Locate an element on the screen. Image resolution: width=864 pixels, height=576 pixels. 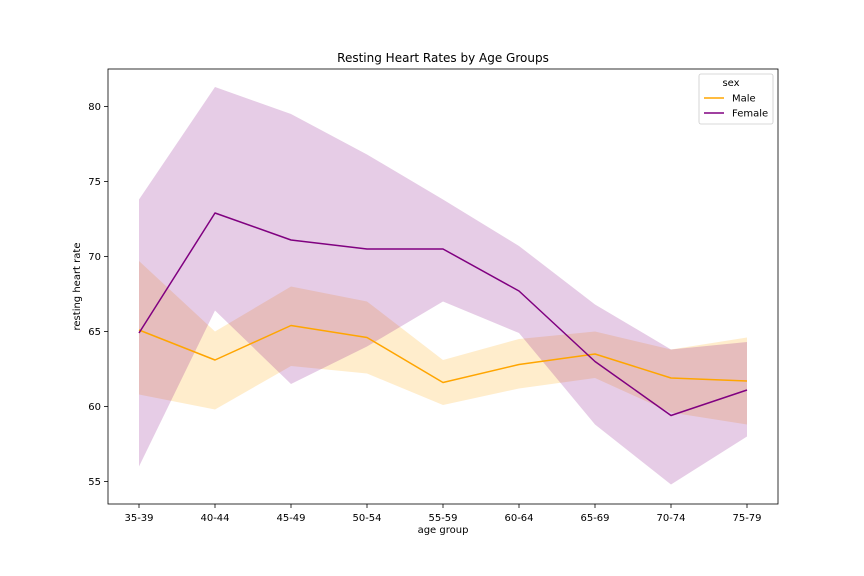
x-tick-label: 75-79 is located at coordinates (746, 518).